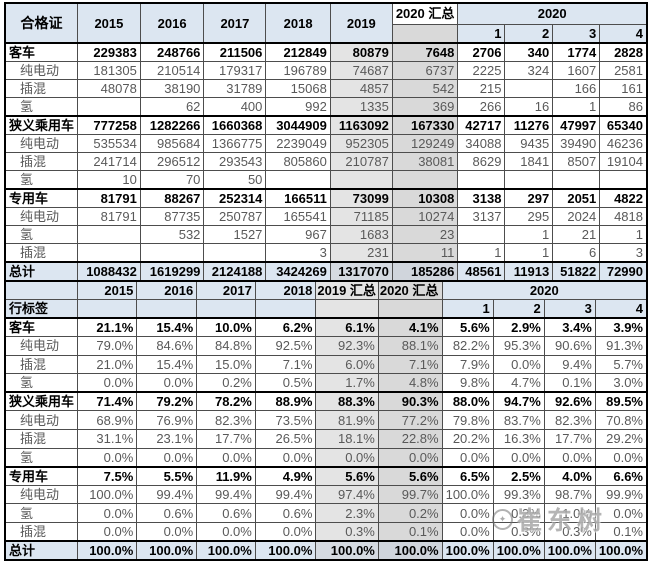 The image size is (648, 561). What do you see at coordinates (621, 475) in the screenshot?
I see `cell: 6.6%` at bounding box center [621, 475].